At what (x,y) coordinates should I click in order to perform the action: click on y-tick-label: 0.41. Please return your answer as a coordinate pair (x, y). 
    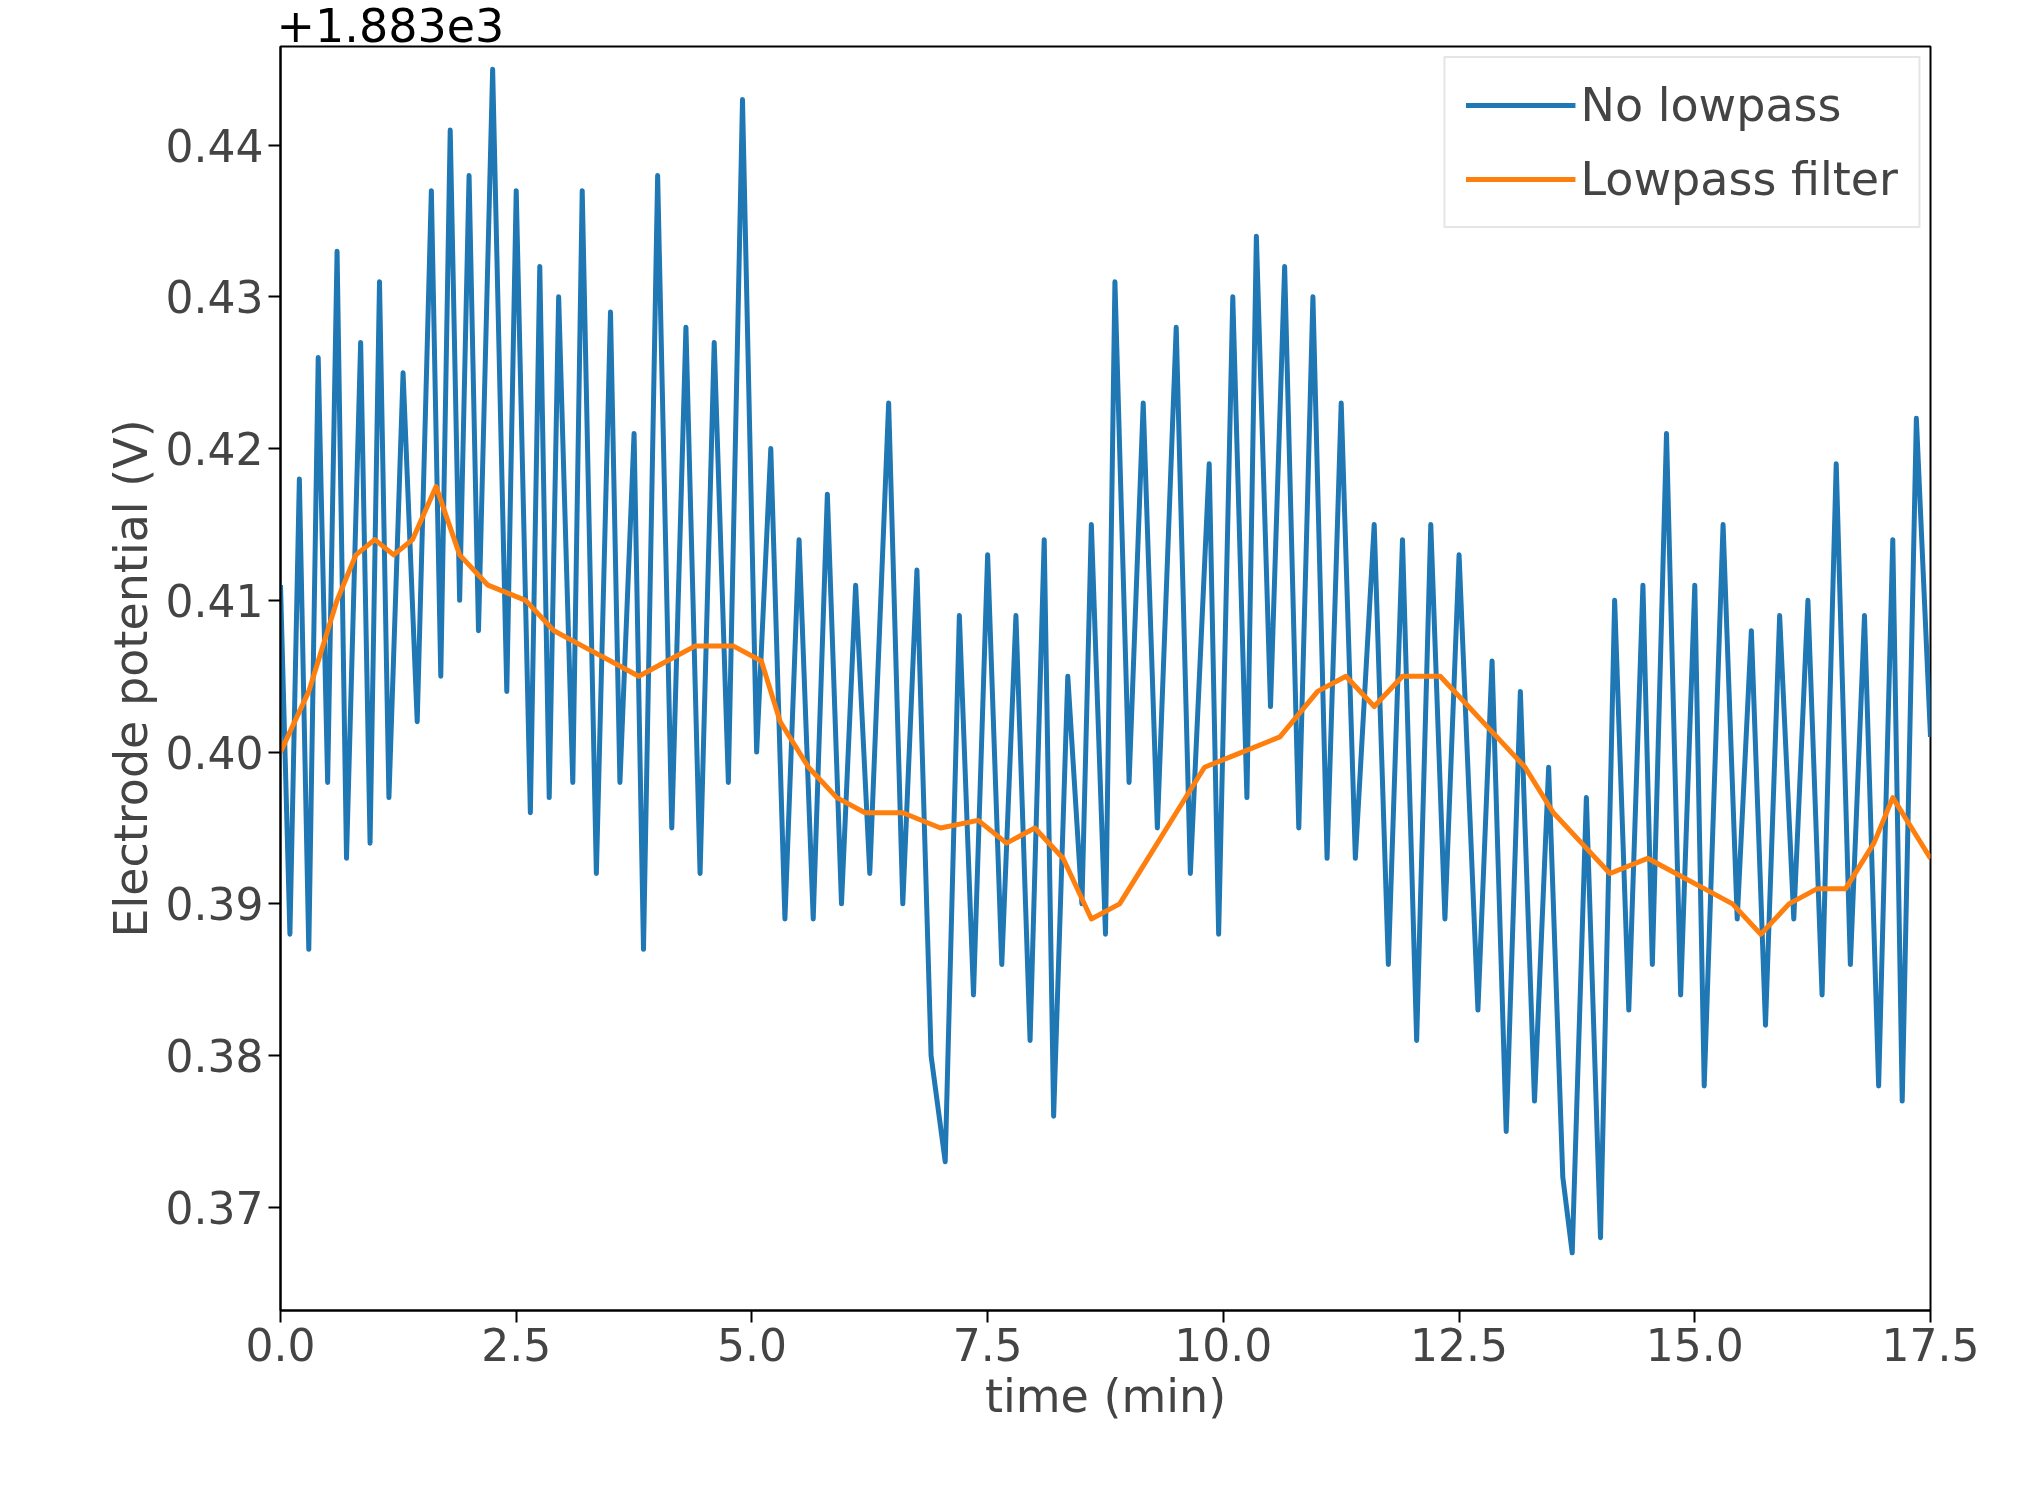
    Looking at the image, I should click on (214, 601).